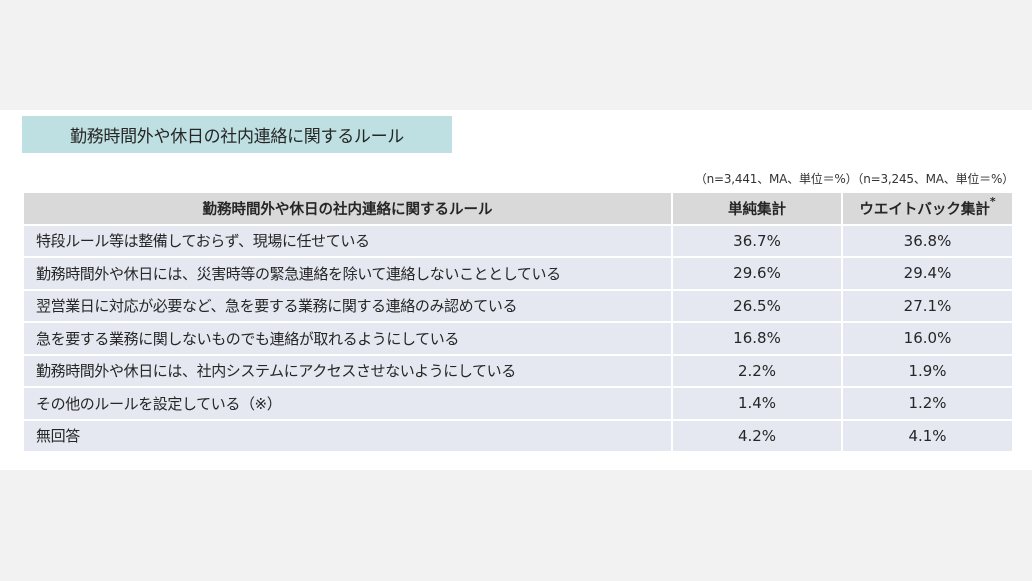 This screenshot has width=1032, height=581. I want to click on header-rule: 勤務時間外や休日の社内連絡に関するルール, so click(347, 208).